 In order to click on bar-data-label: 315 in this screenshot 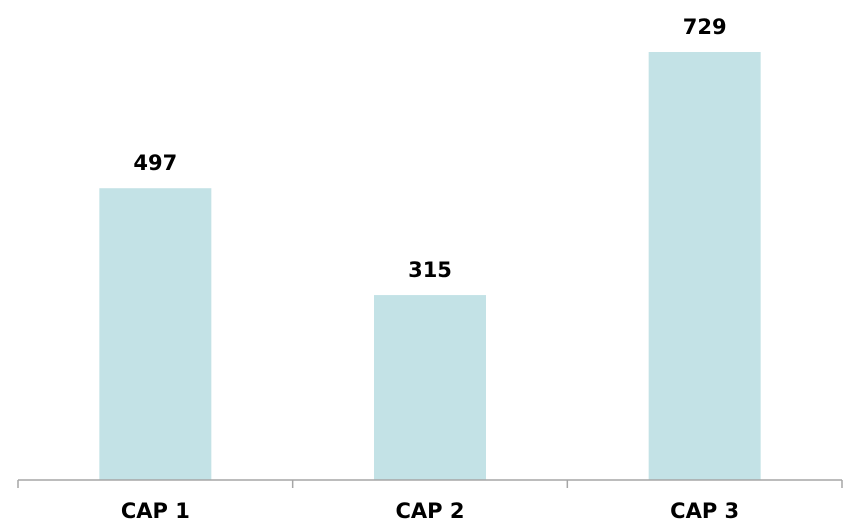, I will do `click(430, 270)`.